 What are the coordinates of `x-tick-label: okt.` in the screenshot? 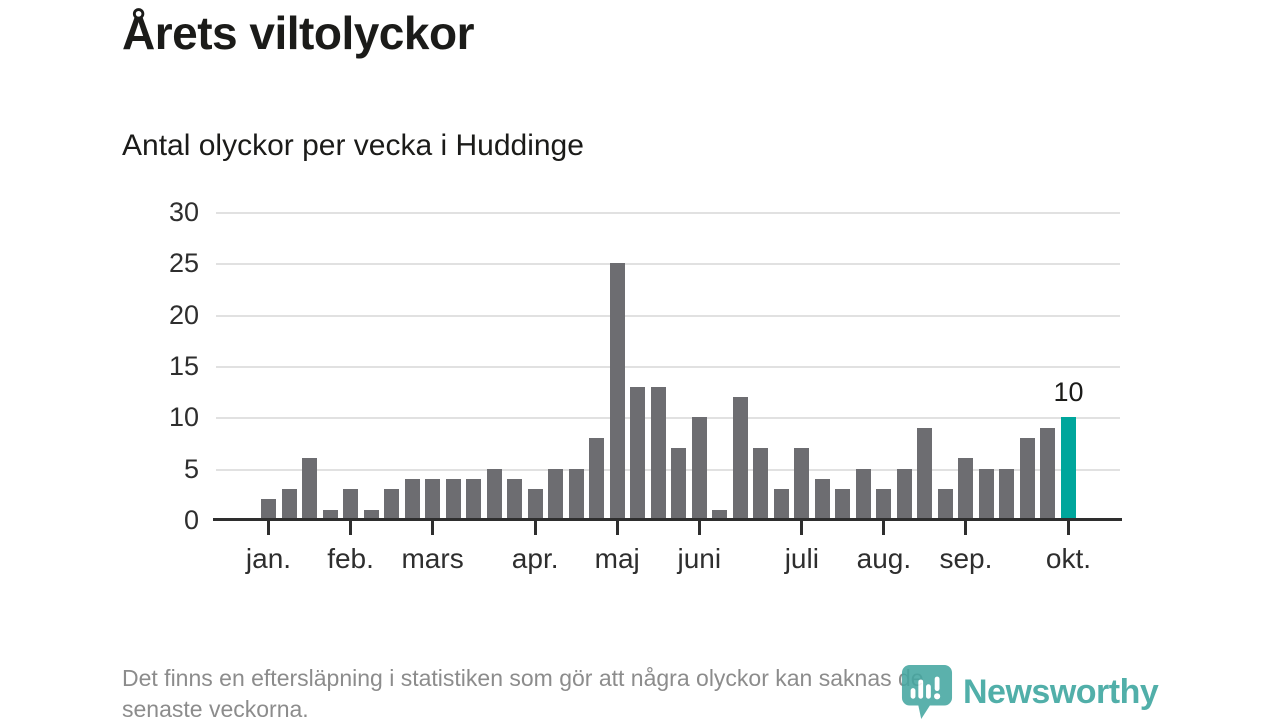 It's located at (1068, 558).